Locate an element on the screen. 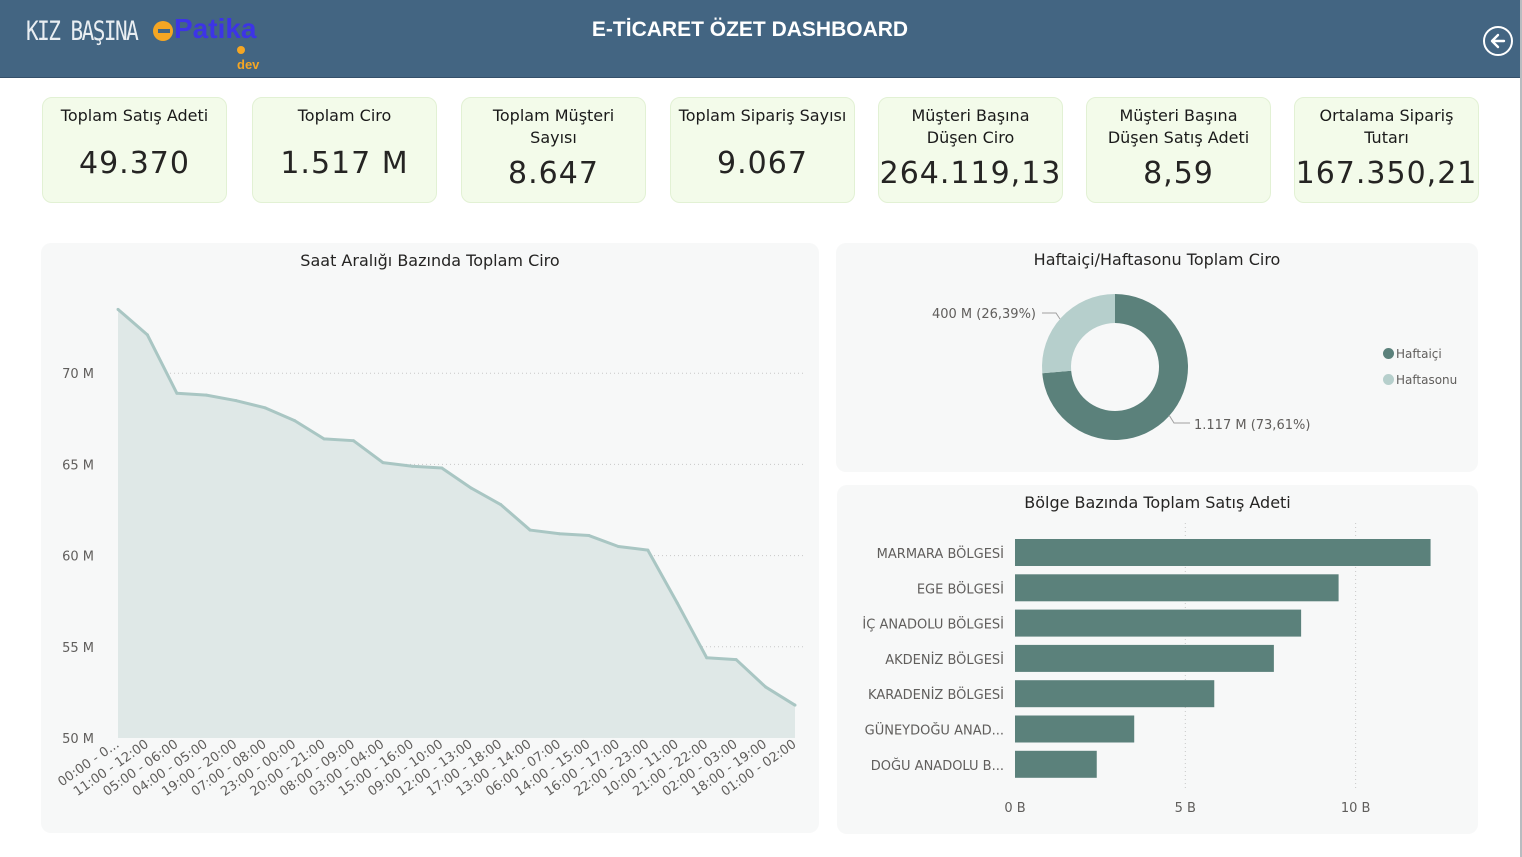  patika-logo-dev: dev is located at coordinates (248, 57).